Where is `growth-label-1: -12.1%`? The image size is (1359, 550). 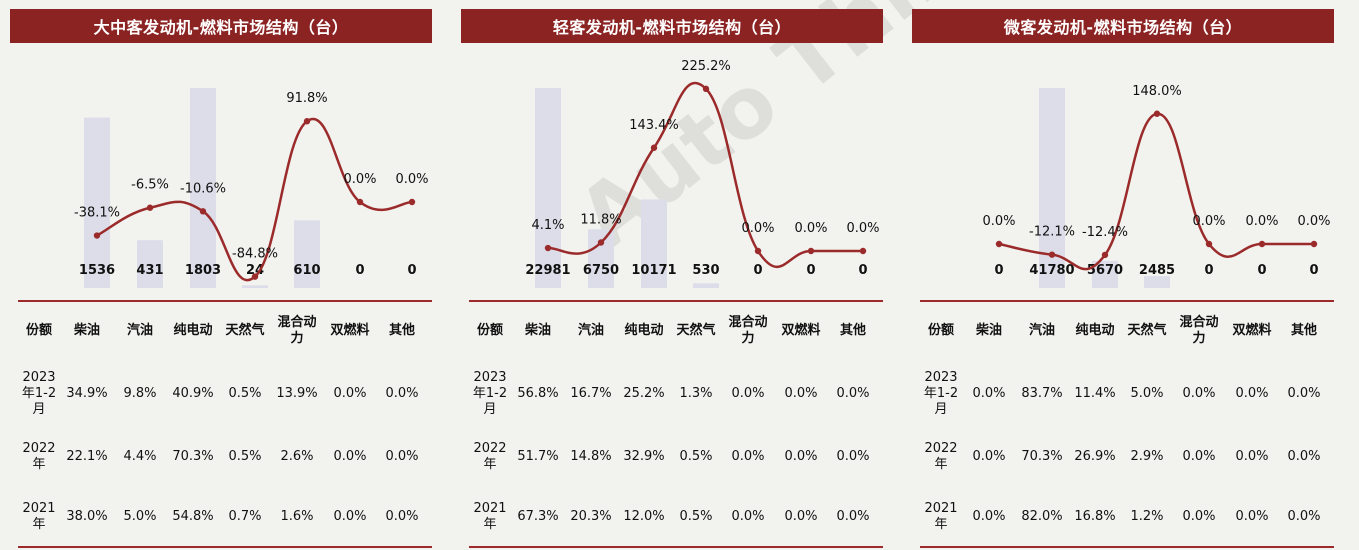 growth-label-1: -12.1% is located at coordinates (1052, 232).